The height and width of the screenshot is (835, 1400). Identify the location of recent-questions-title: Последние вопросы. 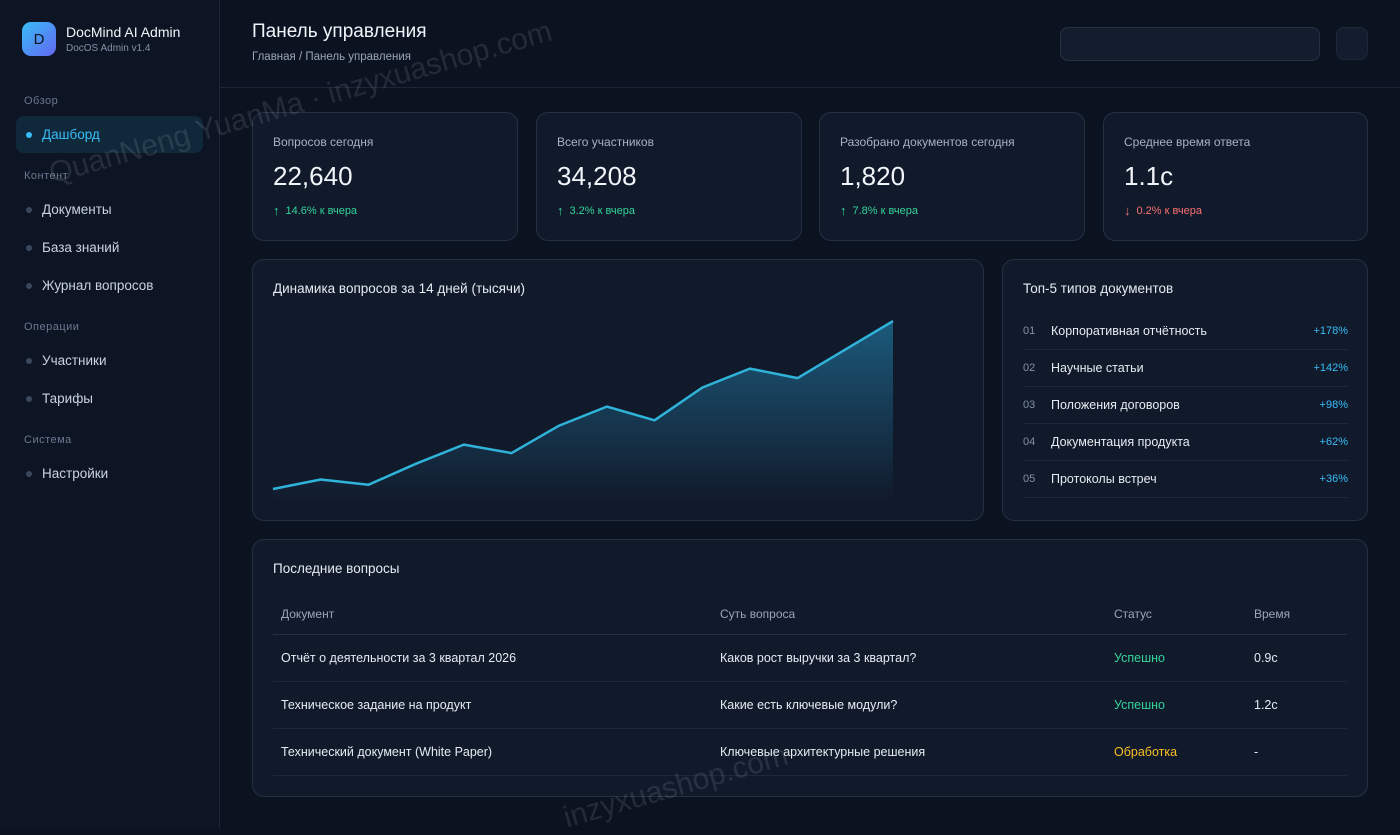
(336, 568).